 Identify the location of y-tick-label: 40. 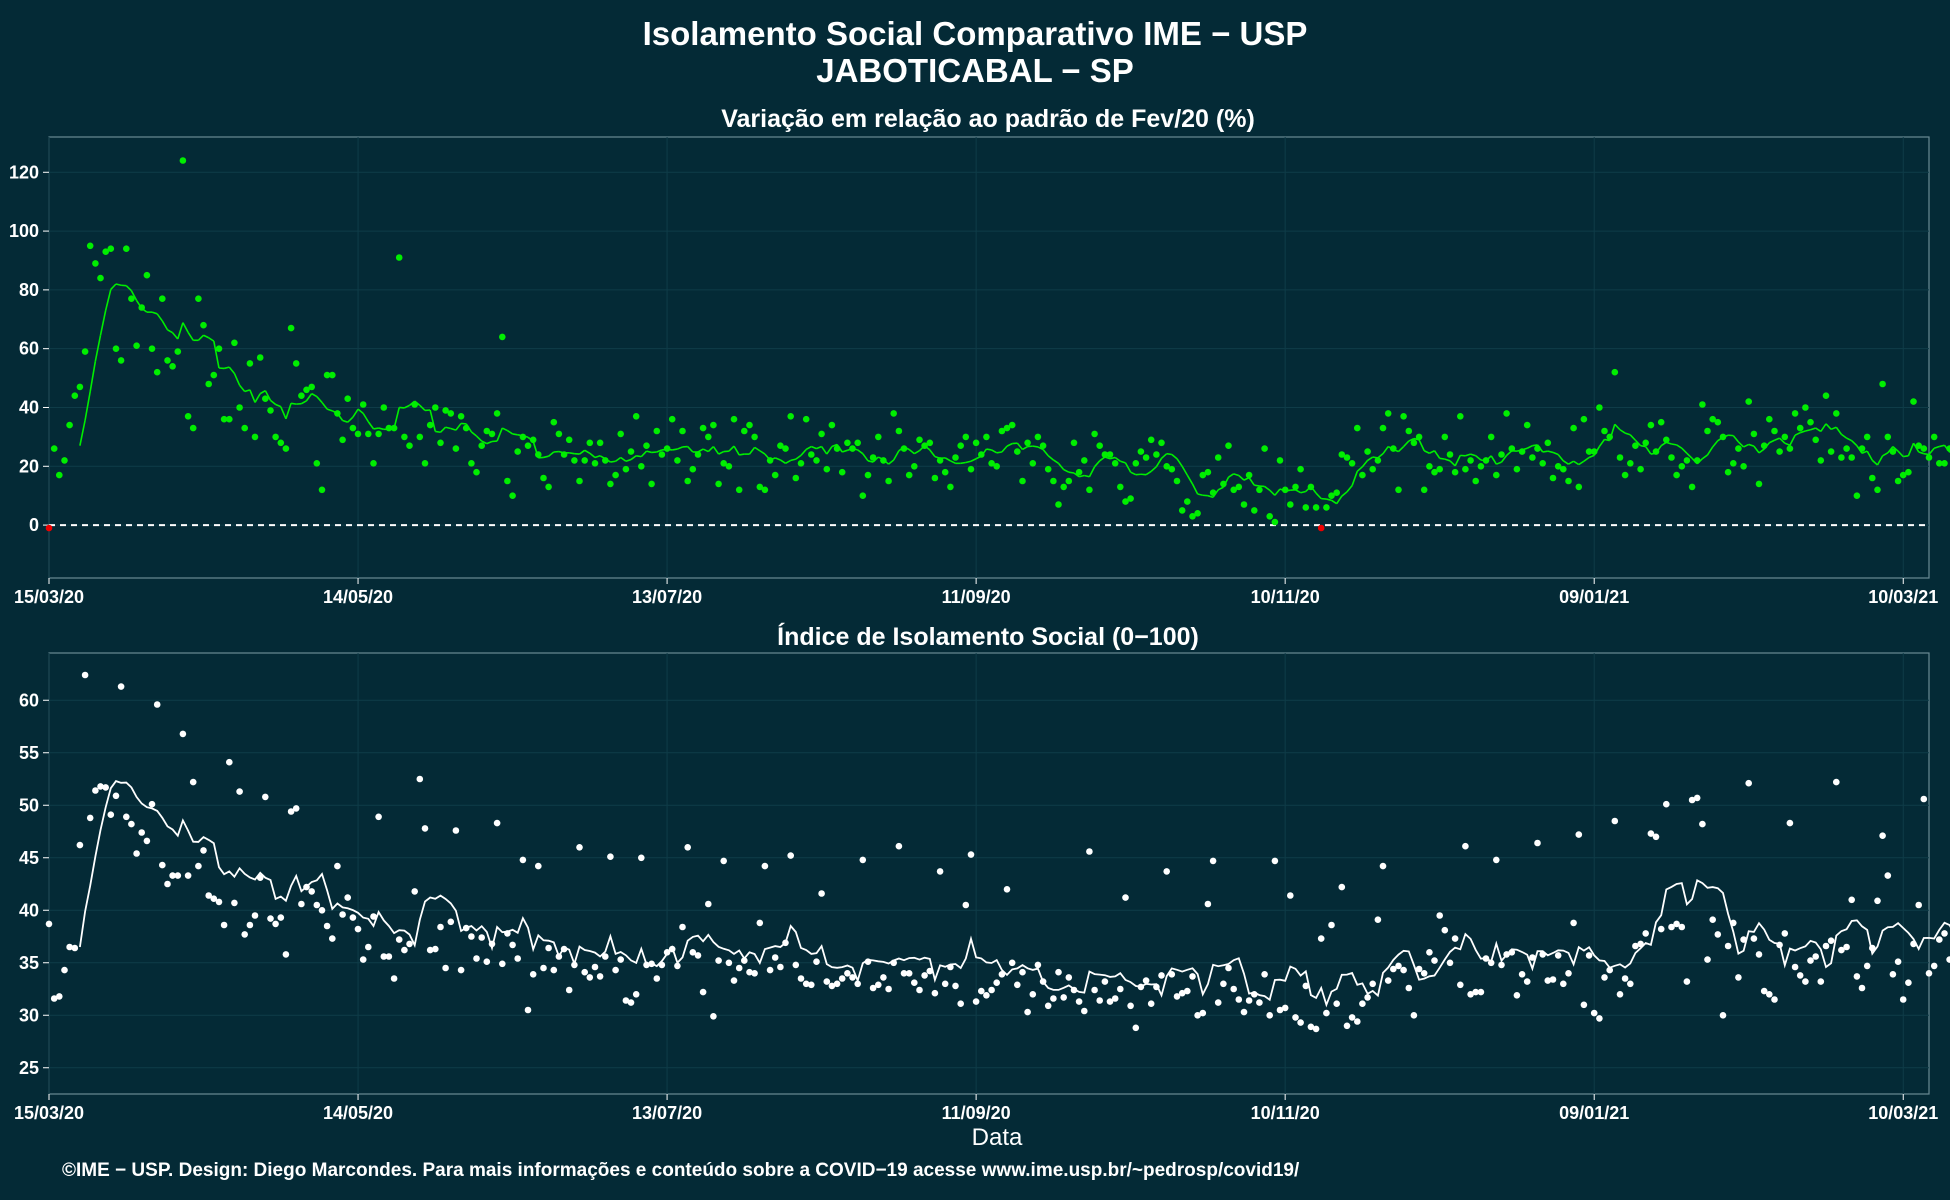
(29, 407).